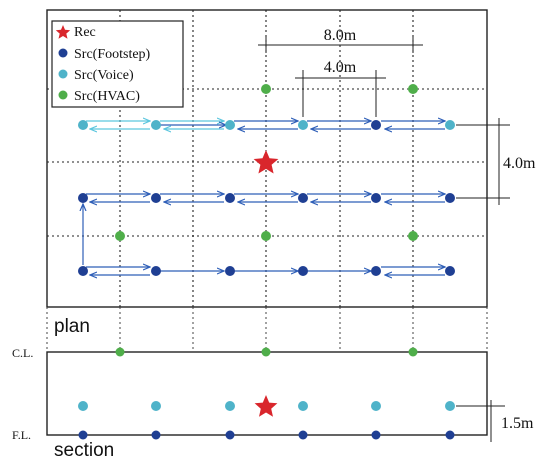  What do you see at coordinates (21, 435) in the screenshot?
I see `floor-level-label: F.L.` at bounding box center [21, 435].